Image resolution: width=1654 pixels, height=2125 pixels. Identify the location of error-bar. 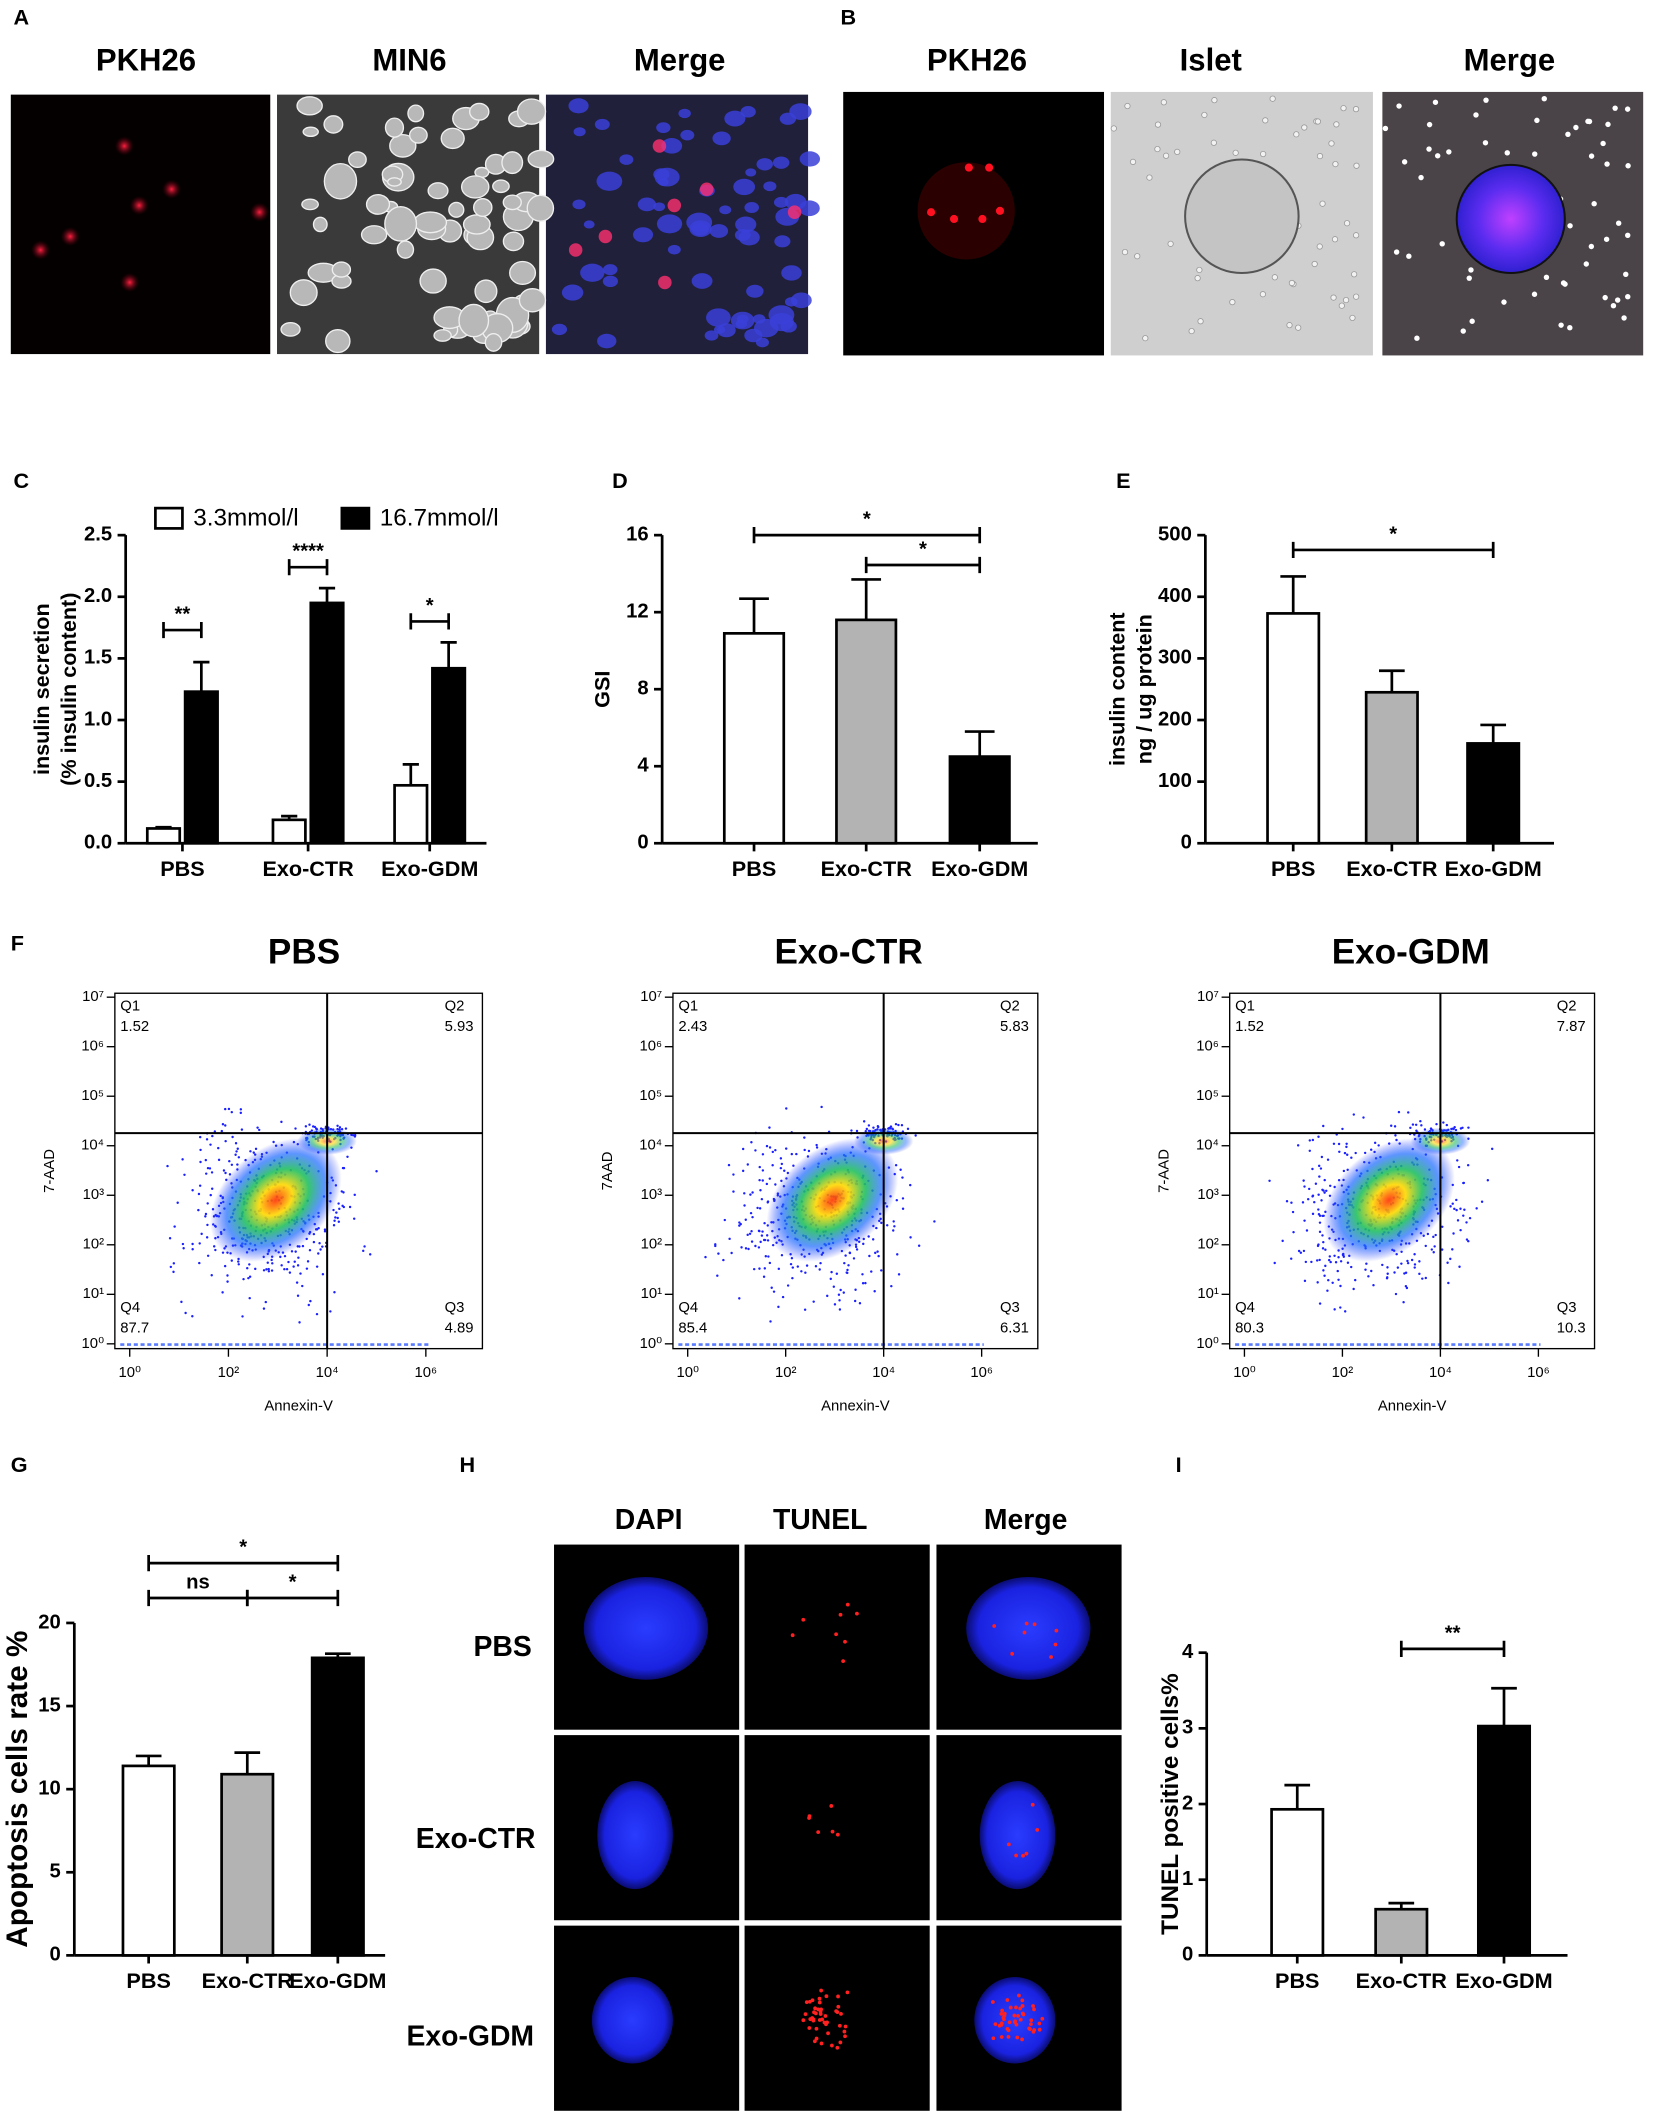
(247, 1763).